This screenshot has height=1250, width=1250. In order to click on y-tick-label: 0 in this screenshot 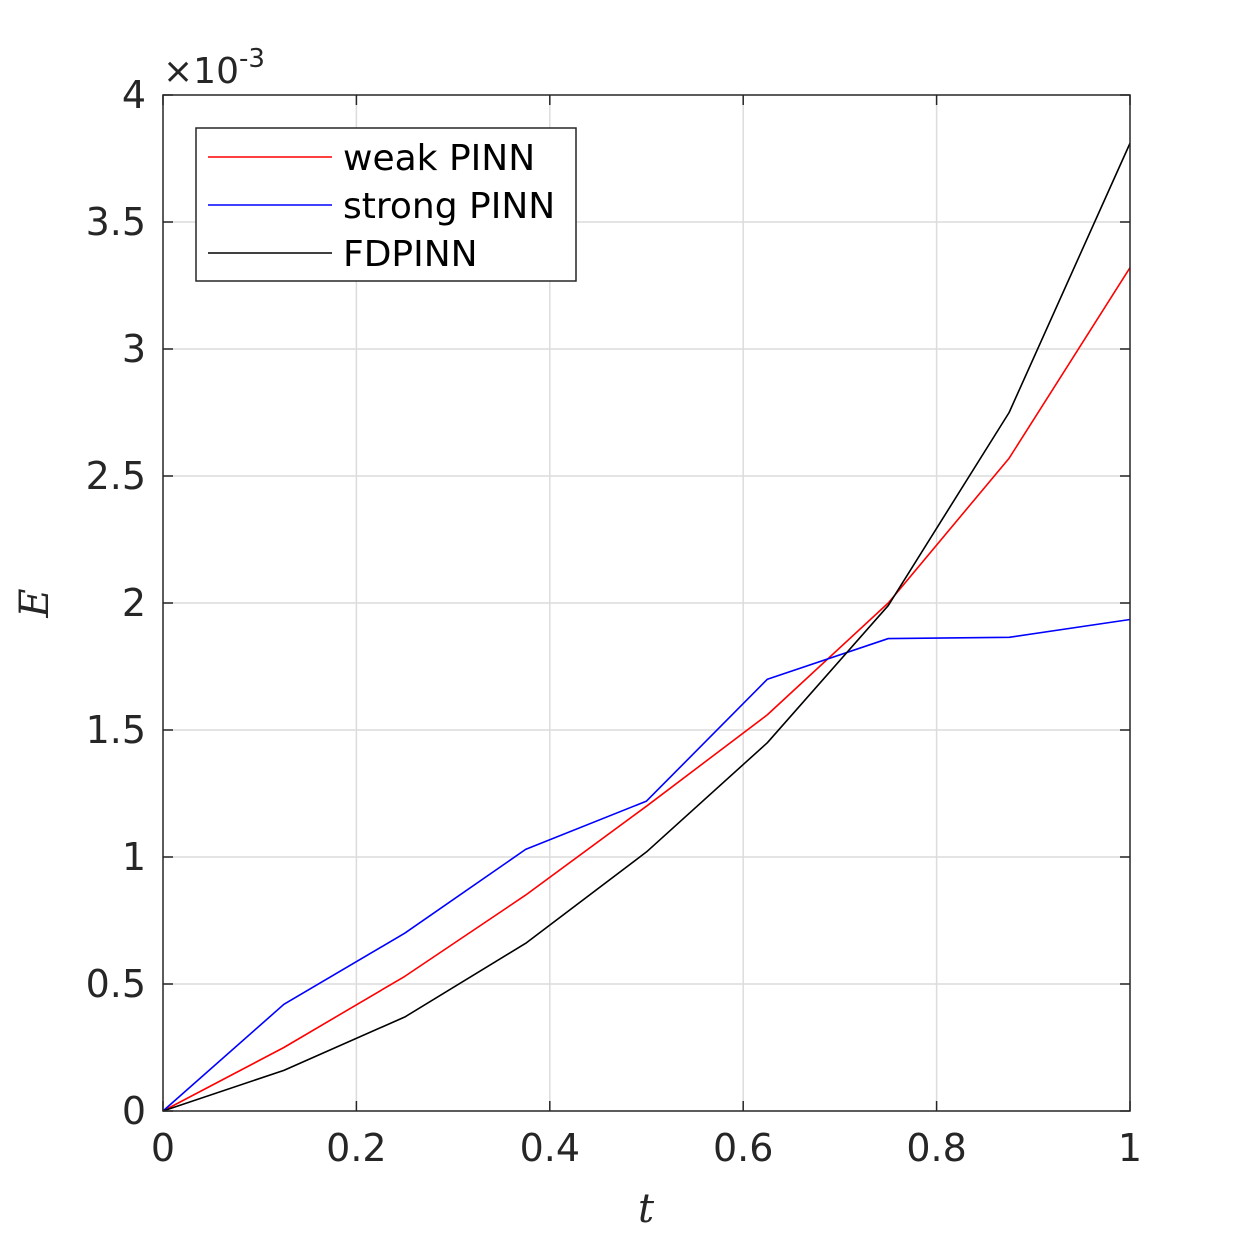, I will do `click(134, 1111)`.